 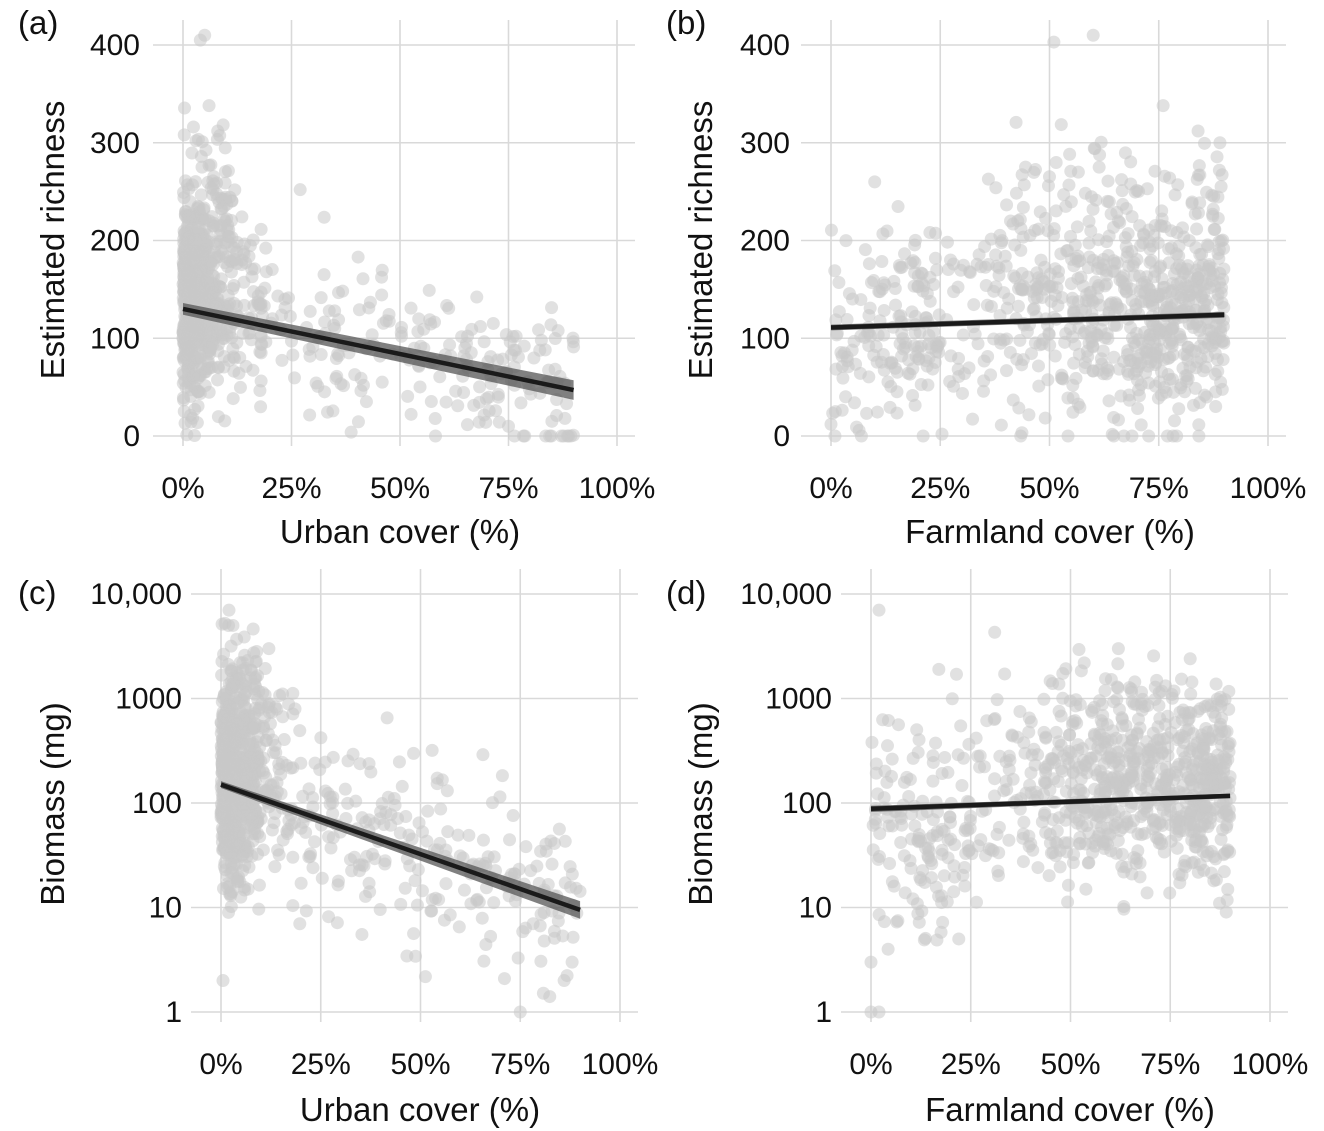 I want to click on fit-layer, so click(x=400, y=850).